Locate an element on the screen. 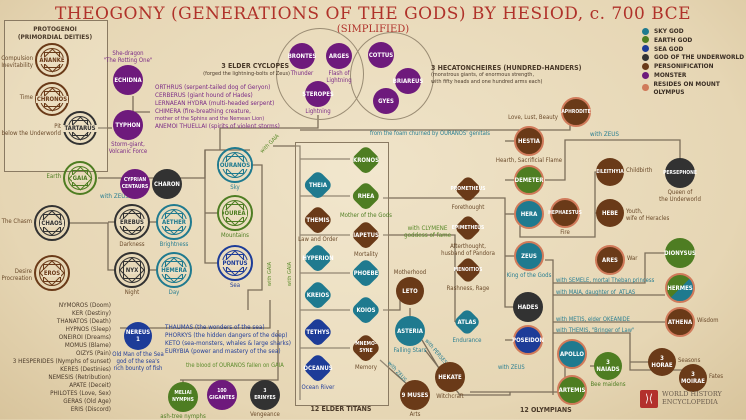 This screenshot has width=746, height=420. list-item: ERIS (Discord) is located at coordinates (90, 409).